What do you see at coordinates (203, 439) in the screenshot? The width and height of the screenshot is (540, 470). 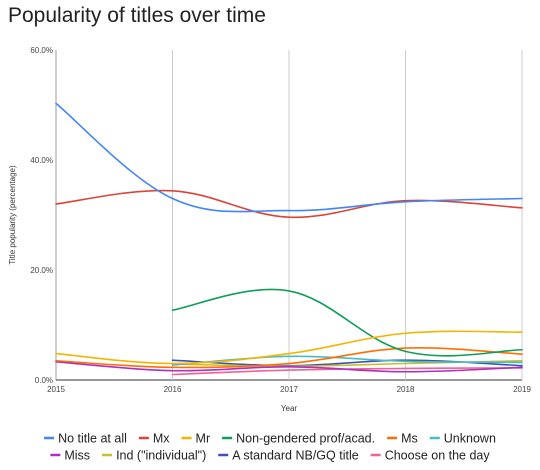 I see `legend-label: Mr` at bounding box center [203, 439].